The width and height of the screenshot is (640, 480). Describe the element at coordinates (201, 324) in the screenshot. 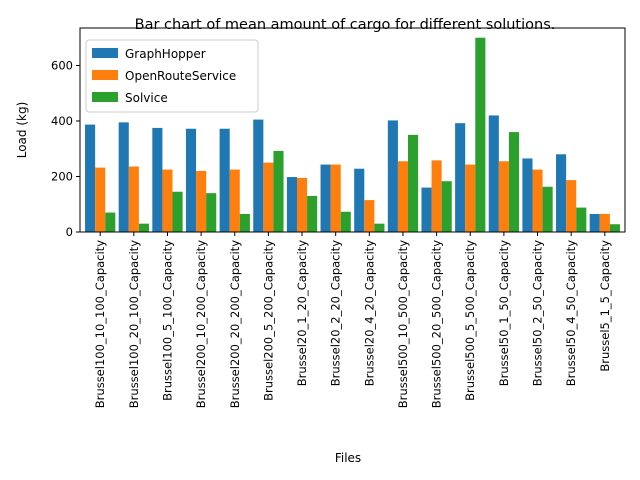

I see `x-tick-label: Brussel200_10_200_Capacity` at that location.